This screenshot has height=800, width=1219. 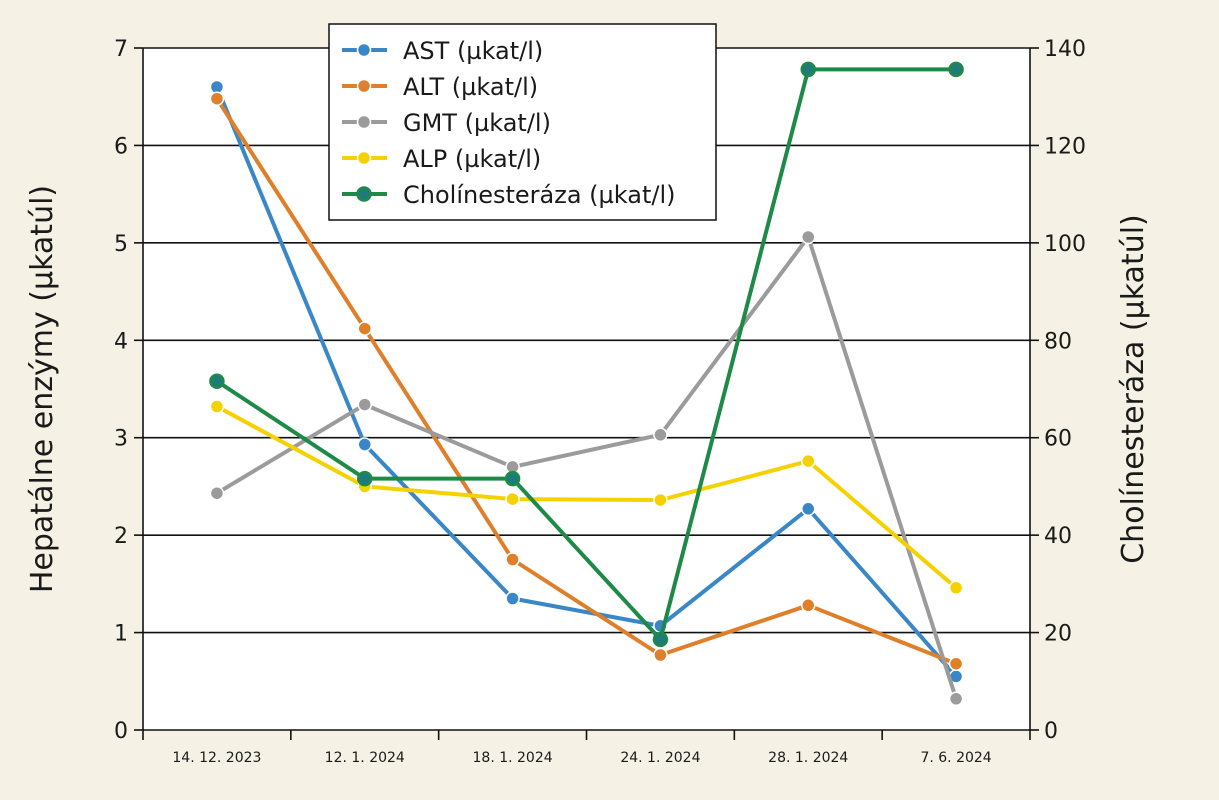 What do you see at coordinates (42, 389) in the screenshot?
I see `y-axis-label: Hepatálne enzýmy (µkatúl)` at bounding box center [42, 389].